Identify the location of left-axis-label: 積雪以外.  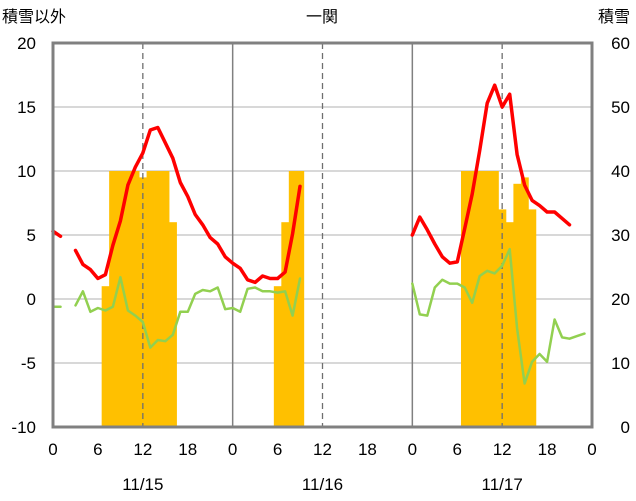
(34, 16).